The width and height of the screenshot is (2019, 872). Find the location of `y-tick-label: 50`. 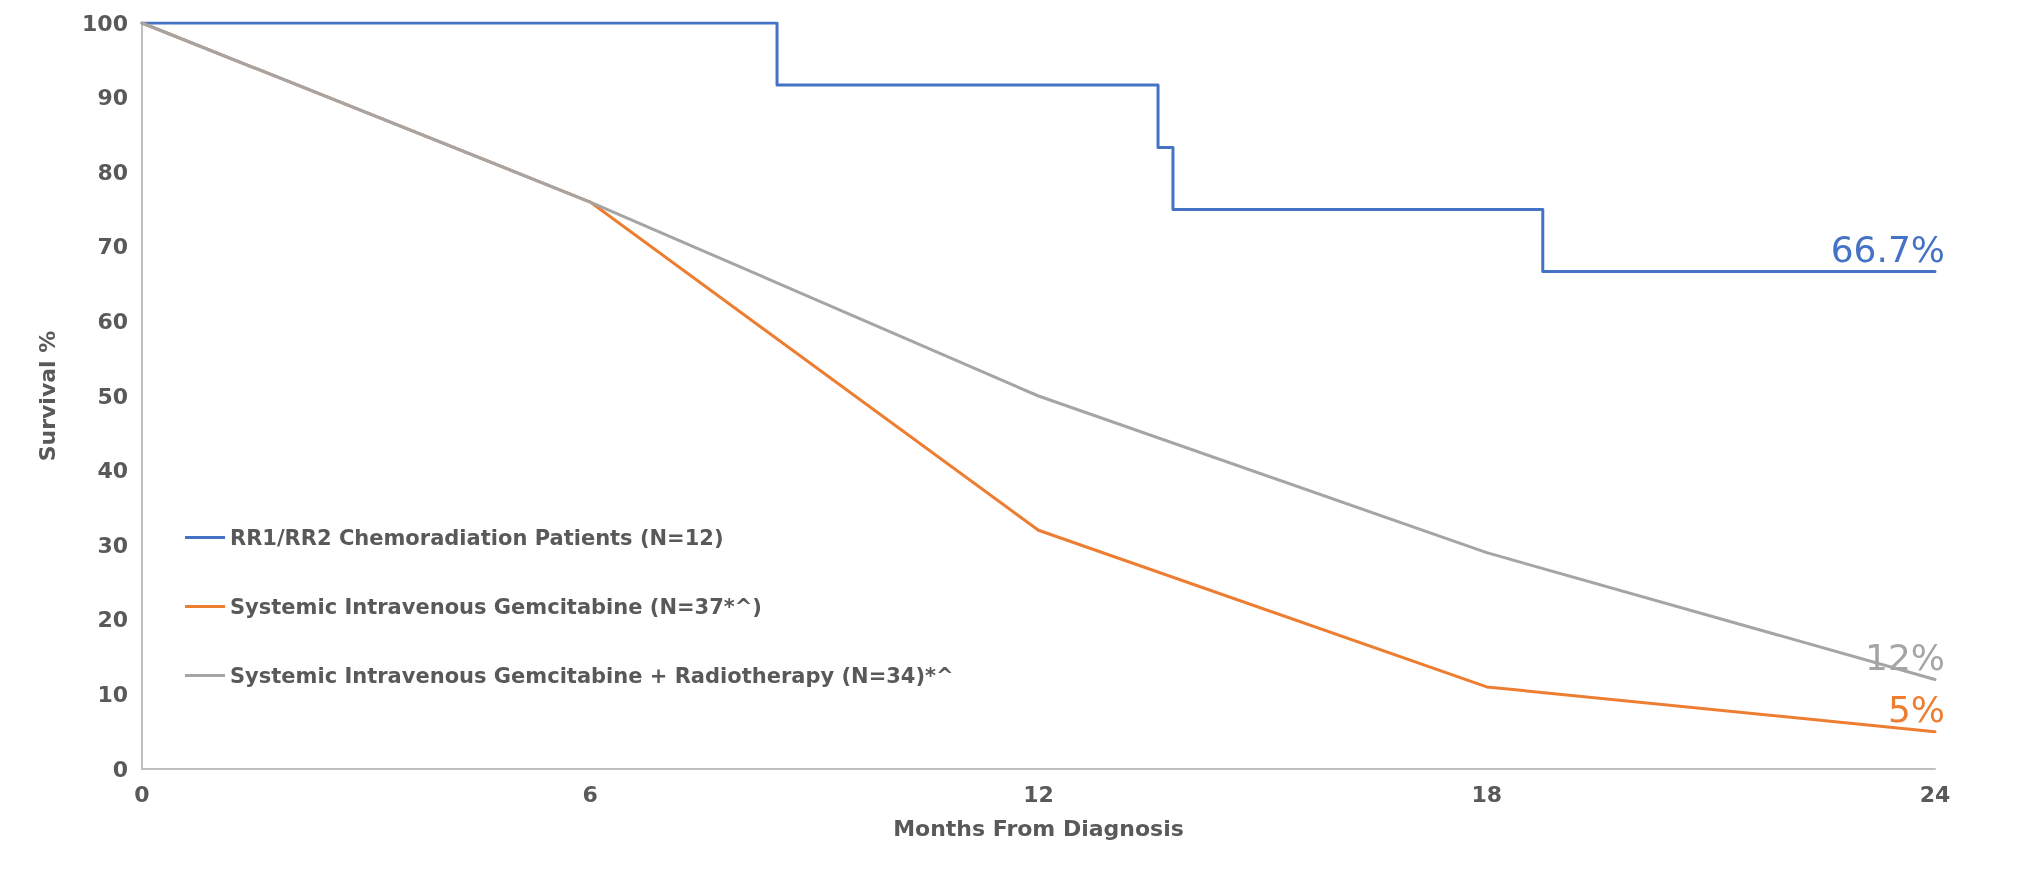

y-tick-label: 50 is located at coordinates (112, 396).